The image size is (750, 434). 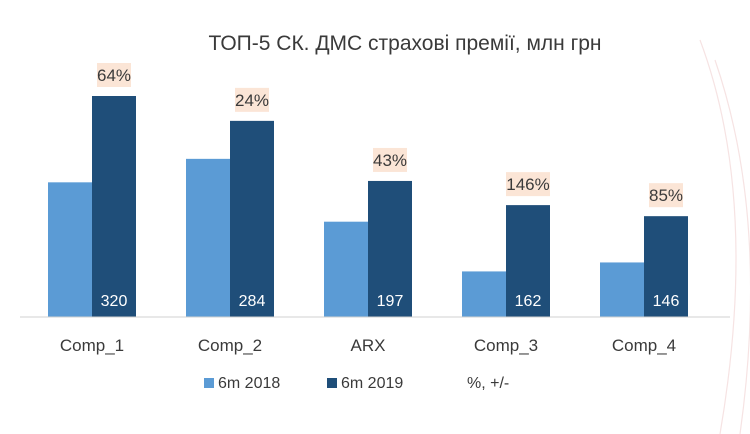 I want to click on change-label-comp-4: 85%, so click(x=666, y=195).